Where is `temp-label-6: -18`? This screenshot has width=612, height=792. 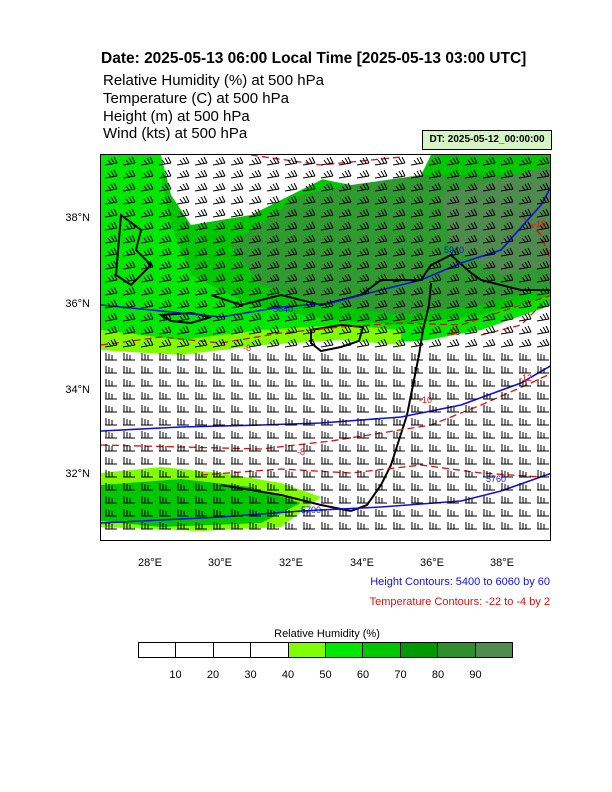 temp-label-6: -18 is located at coordinates (539, 224).